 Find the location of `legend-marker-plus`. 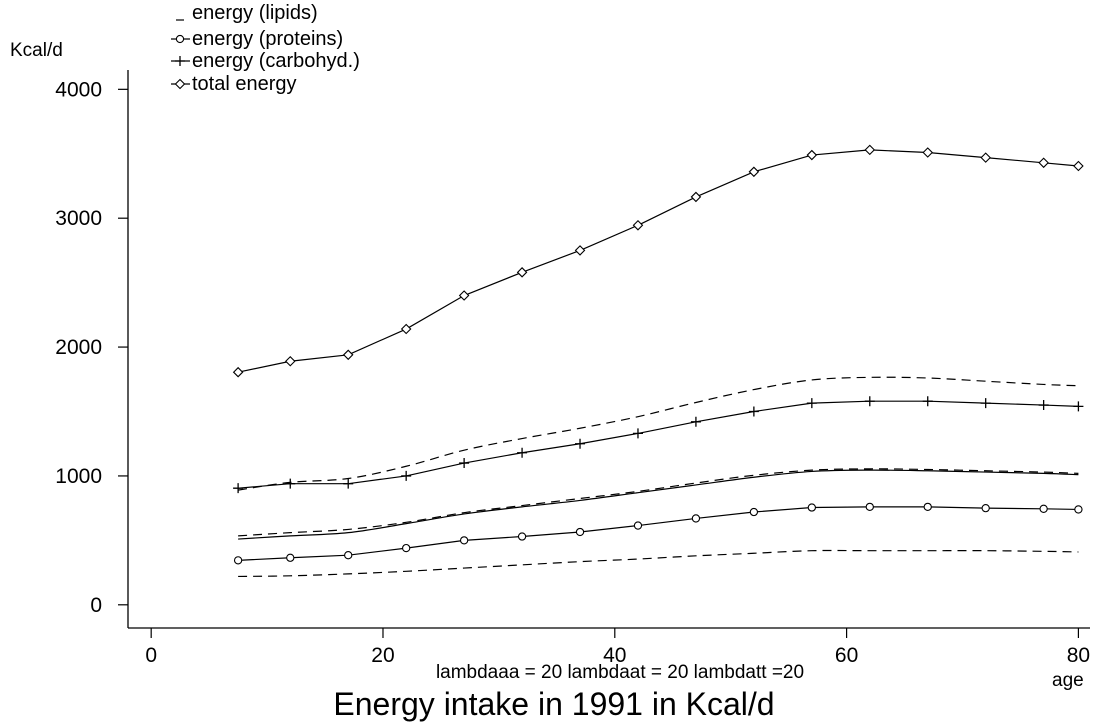

legend-marker-plus is located at coordinates (180, 61).